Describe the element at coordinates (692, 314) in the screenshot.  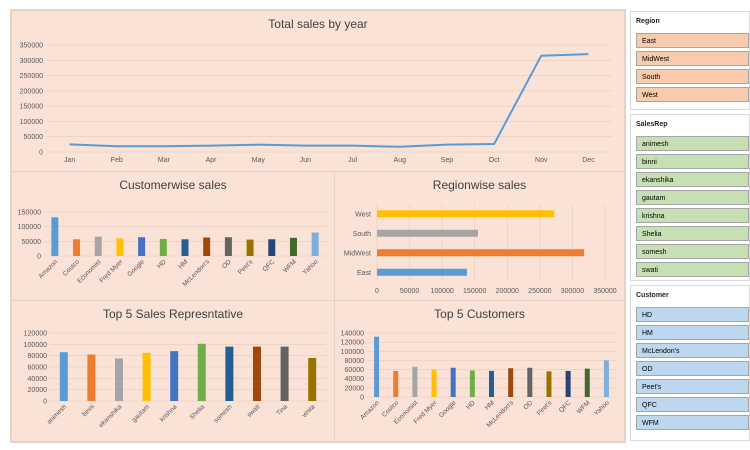
I see `customer-slicer-item: HD` at that location.